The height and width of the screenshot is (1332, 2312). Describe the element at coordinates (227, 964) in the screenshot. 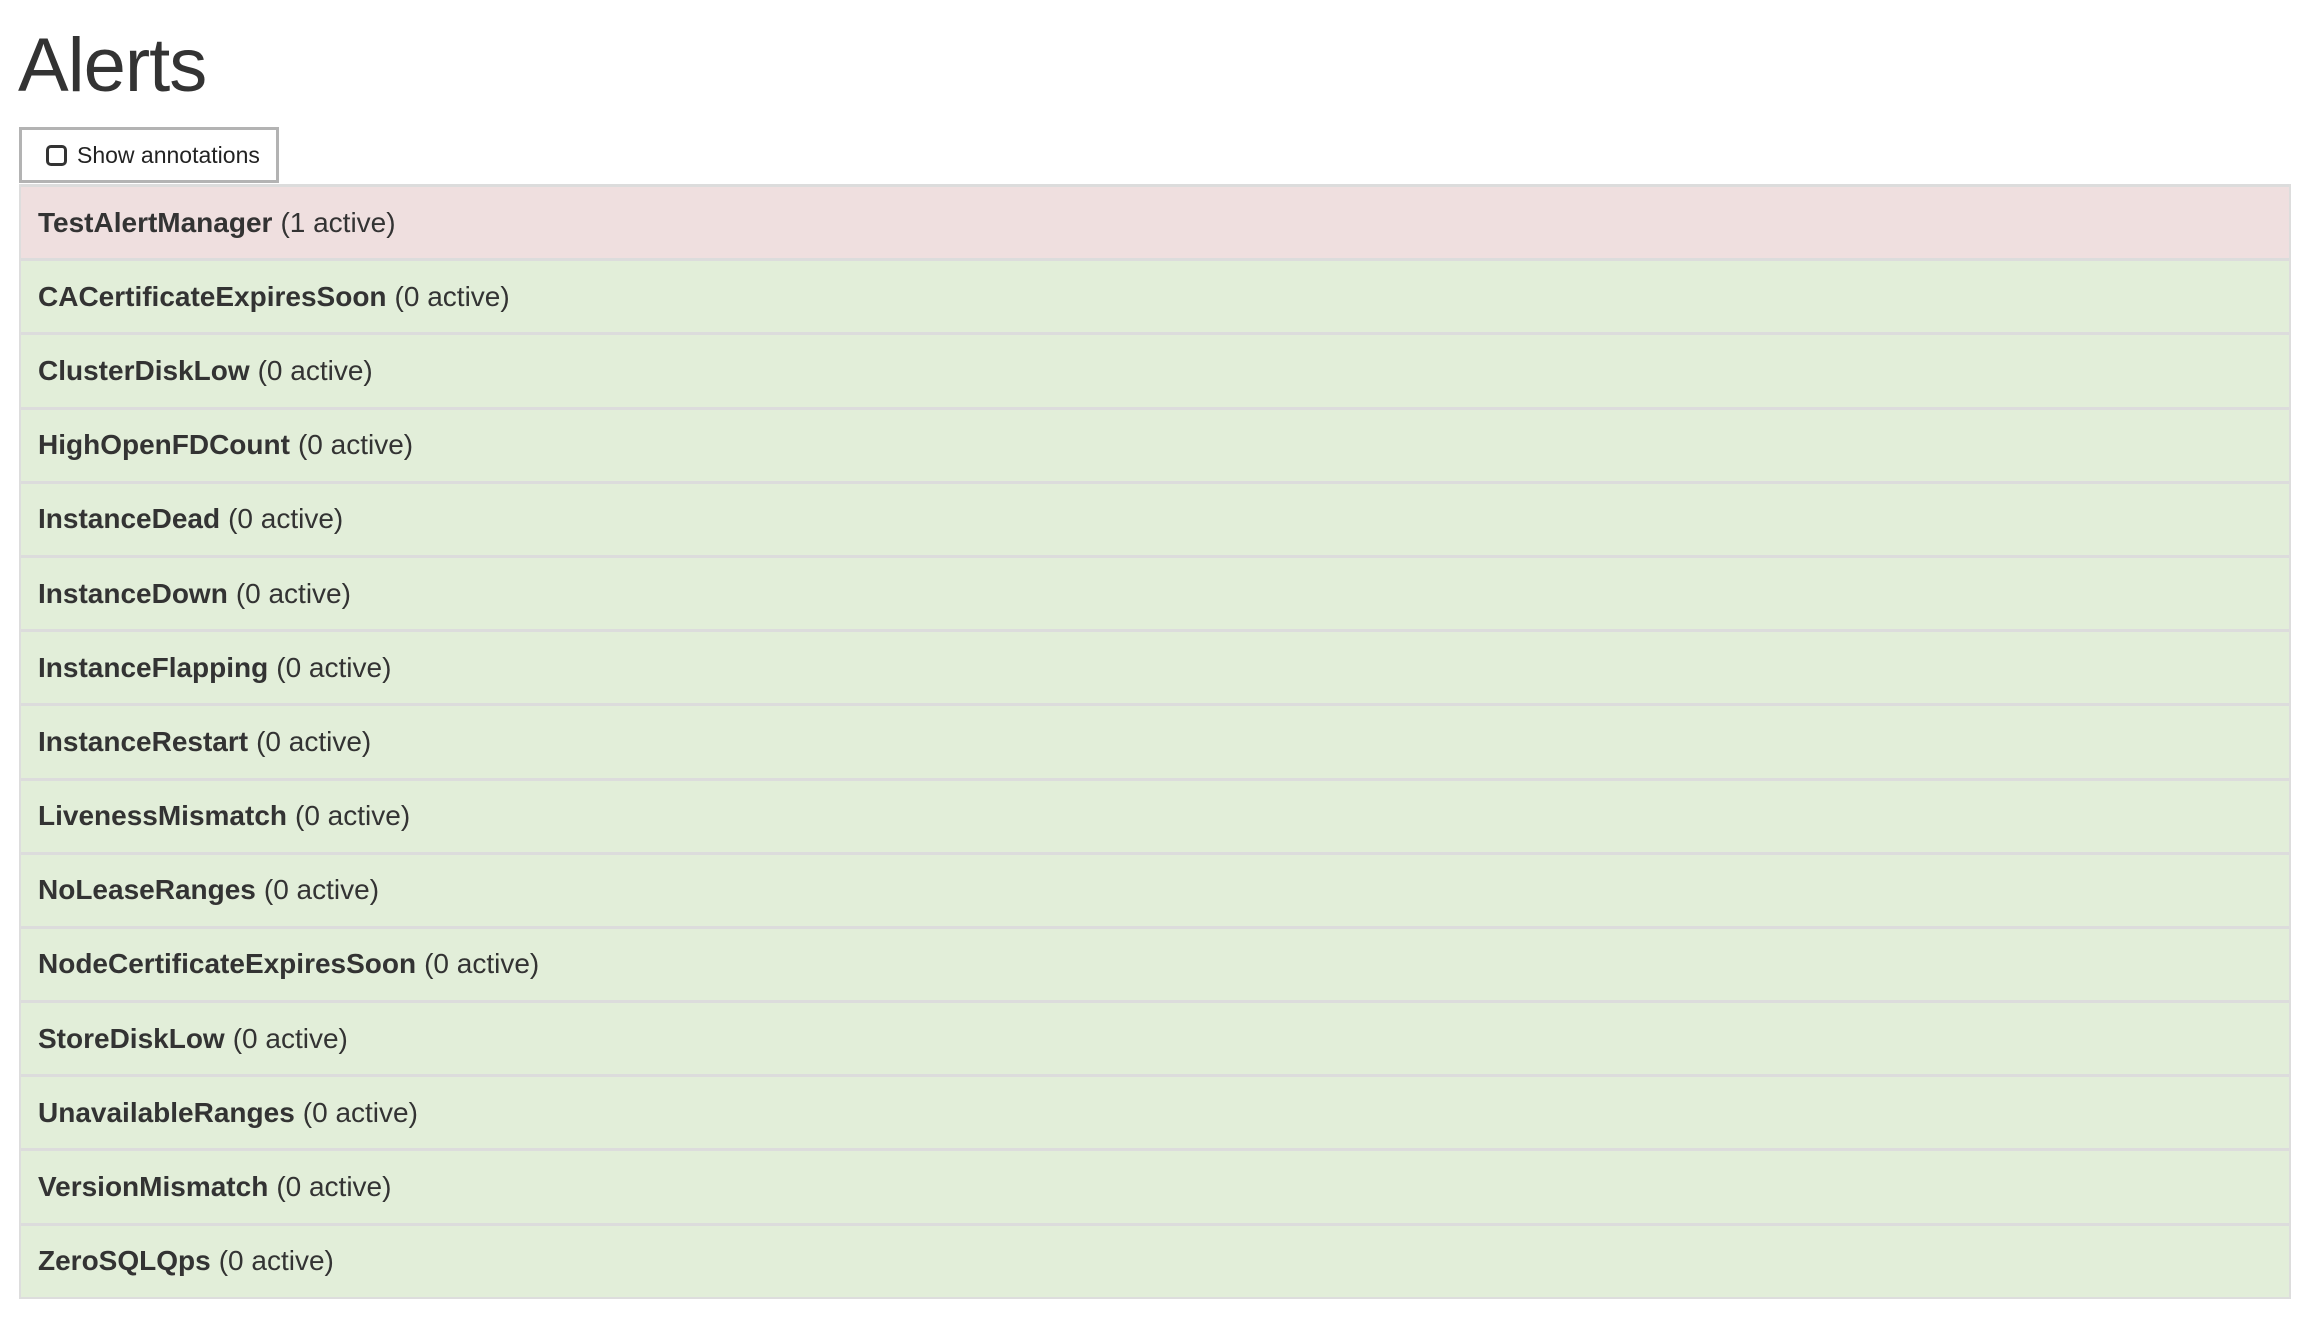

I see `alert-rule-name: NodeCertificateExpiresSoon` at that location.